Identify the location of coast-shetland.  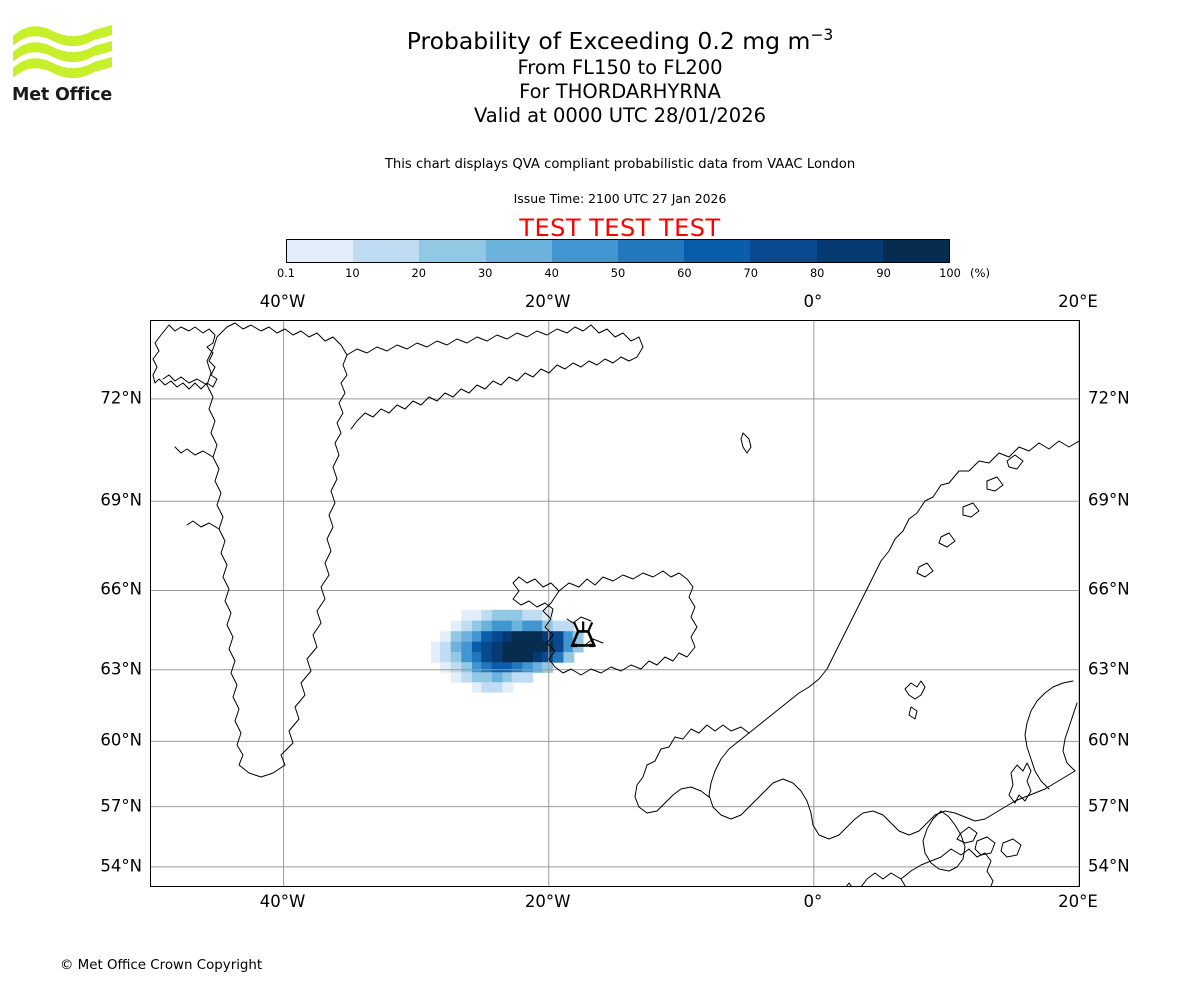
(1020, 783).